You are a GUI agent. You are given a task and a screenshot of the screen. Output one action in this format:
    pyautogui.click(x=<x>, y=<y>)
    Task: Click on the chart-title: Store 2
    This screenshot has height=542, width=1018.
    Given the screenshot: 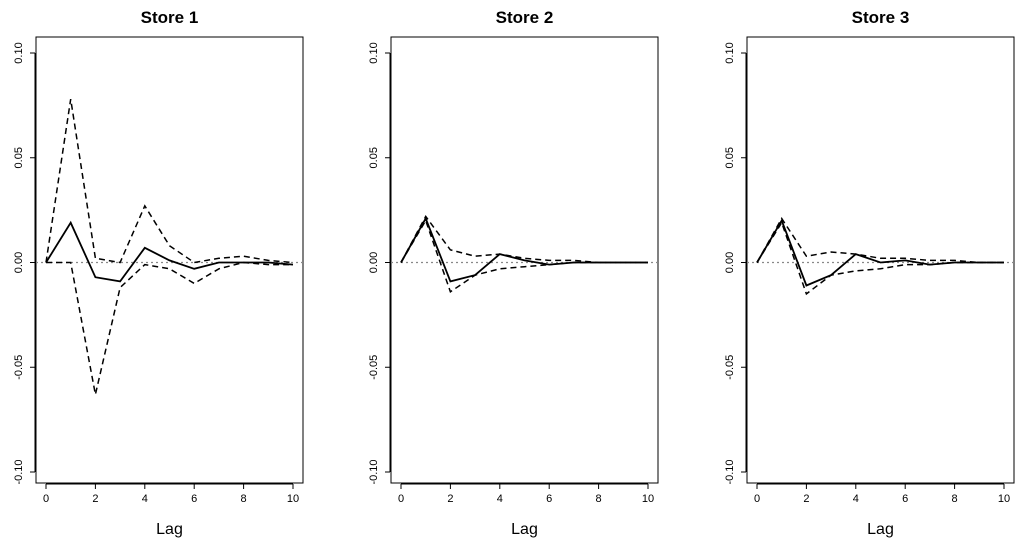 What is the action you would take?
    pyautogui.click(x=525, y=17)
    